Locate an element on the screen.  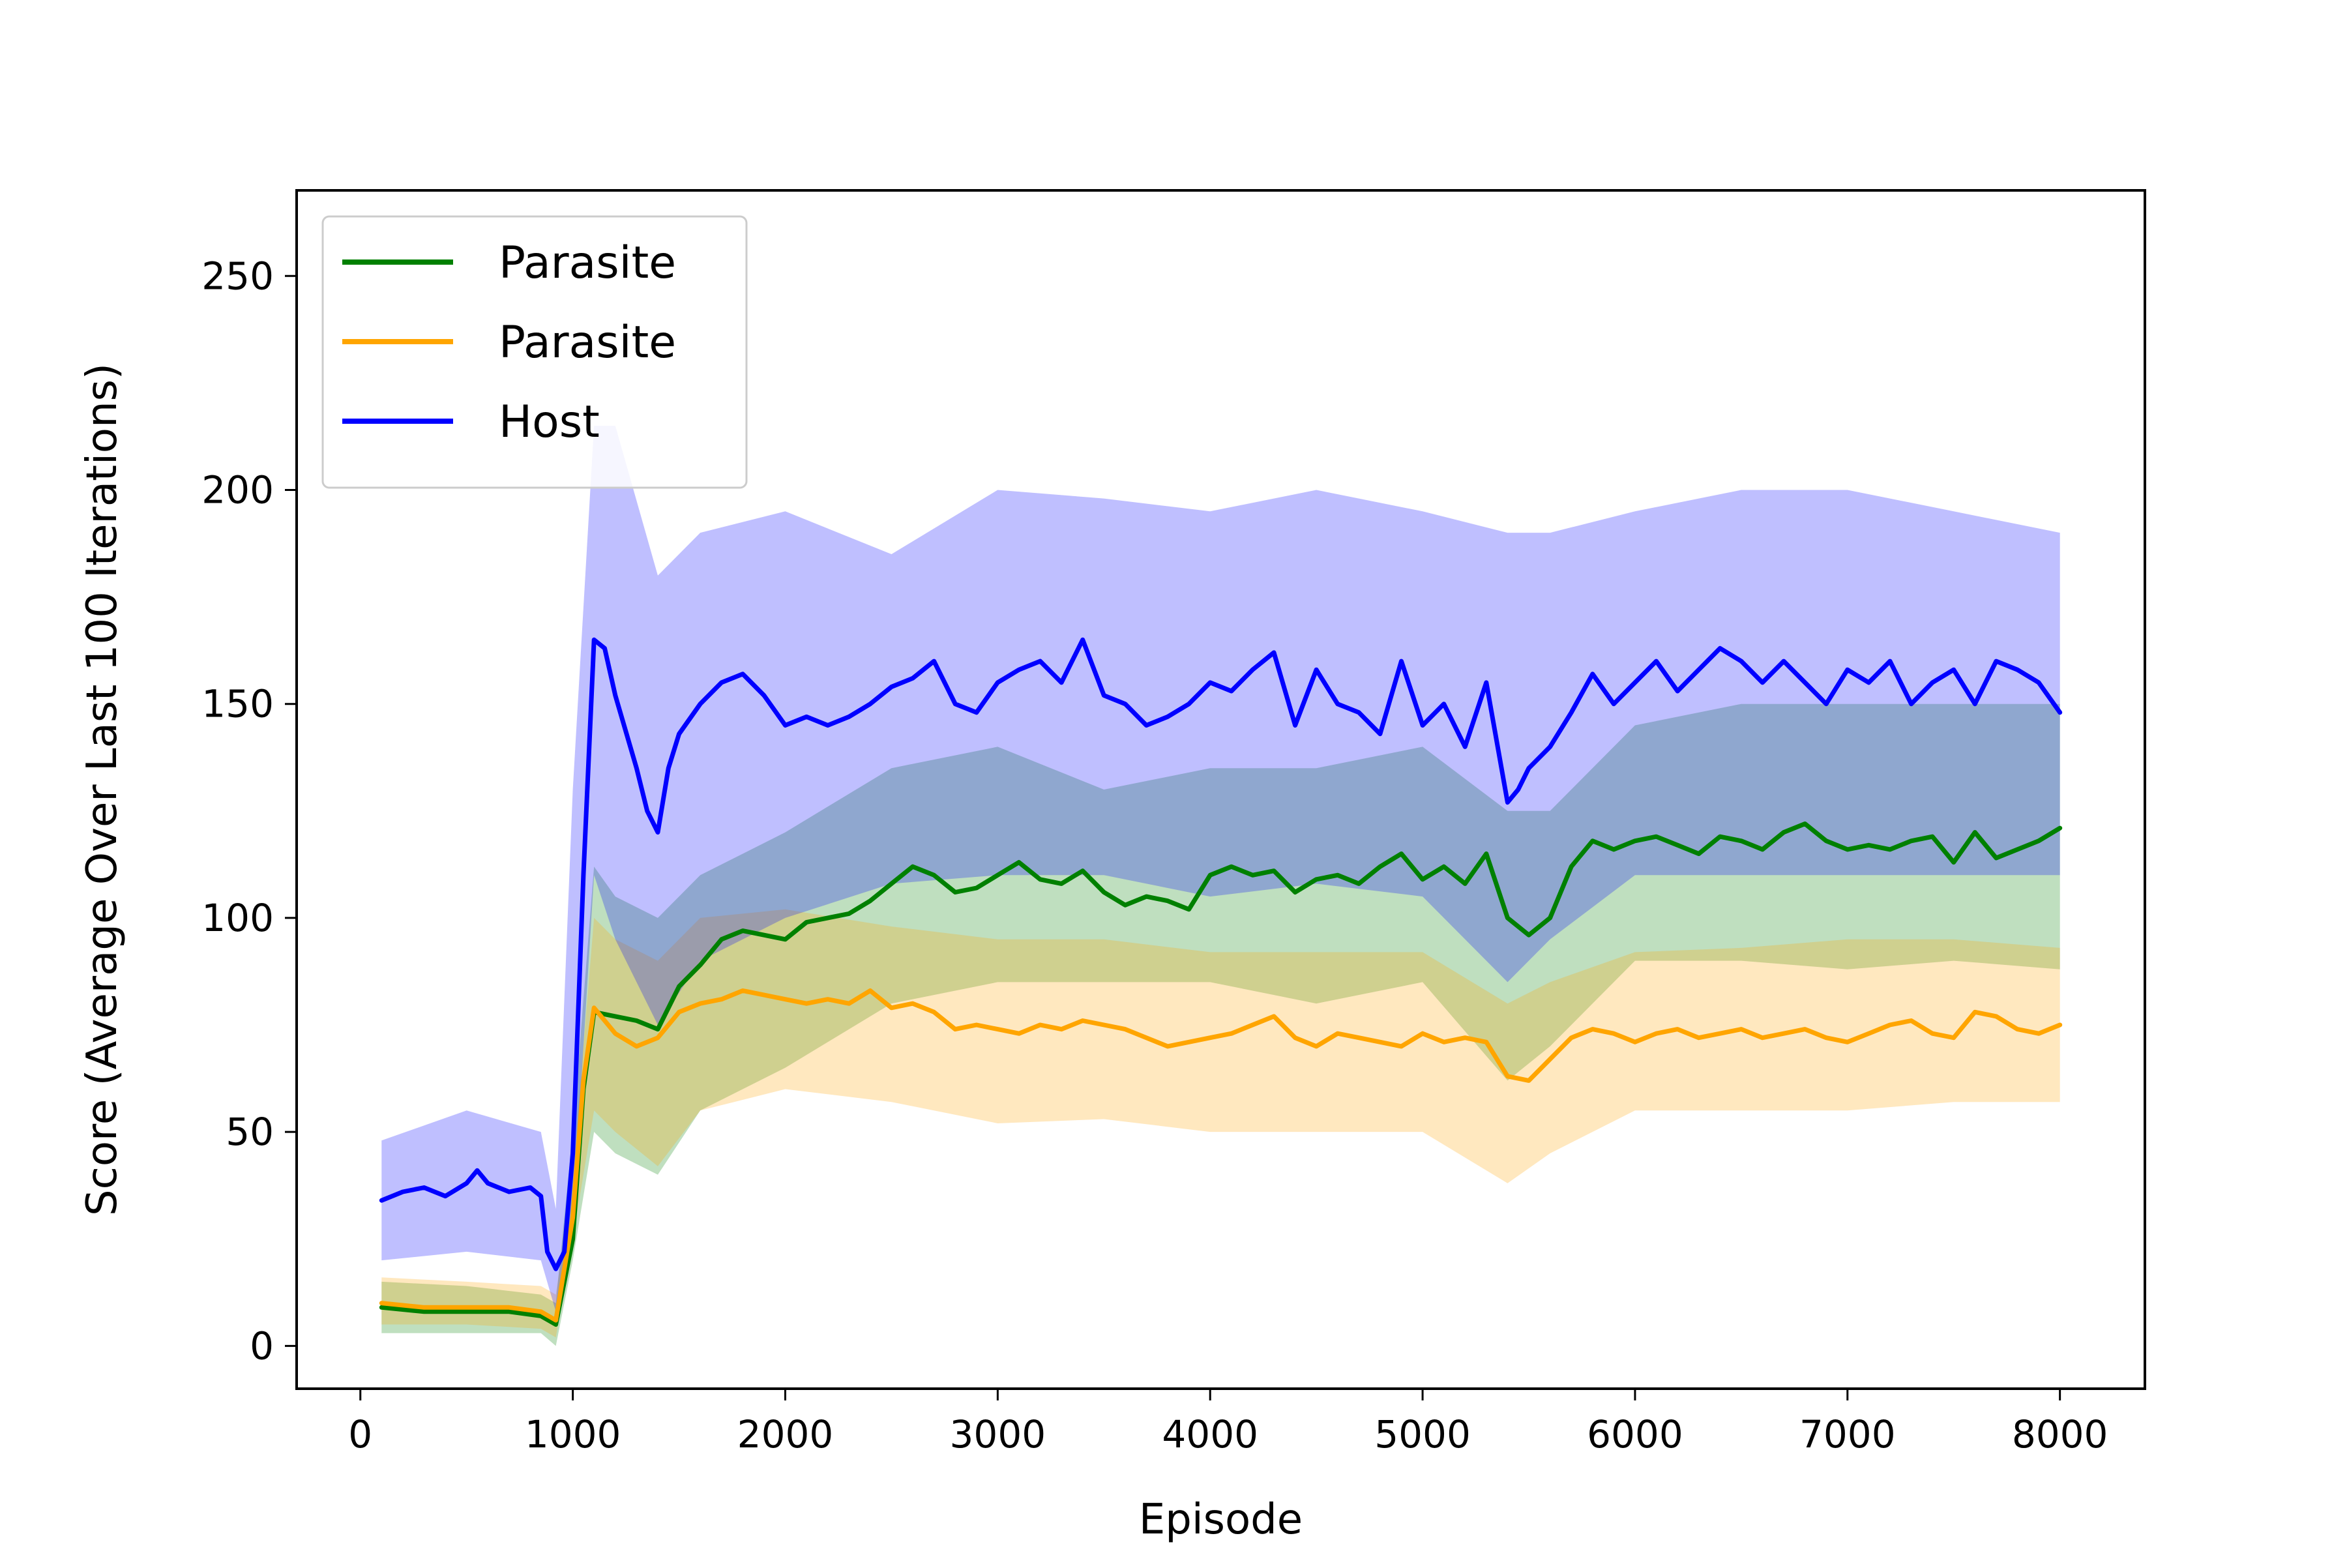
x-tick-label: 6000 is located at coordinates (1635, 1435).